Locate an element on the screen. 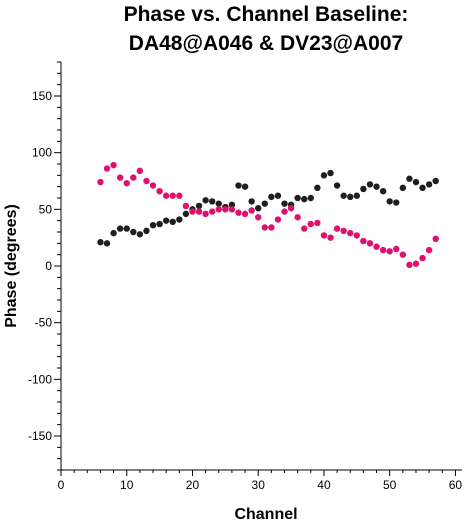 The image size is (471, 524). x-tick-label: 0 is located at coordinates (61, 485).